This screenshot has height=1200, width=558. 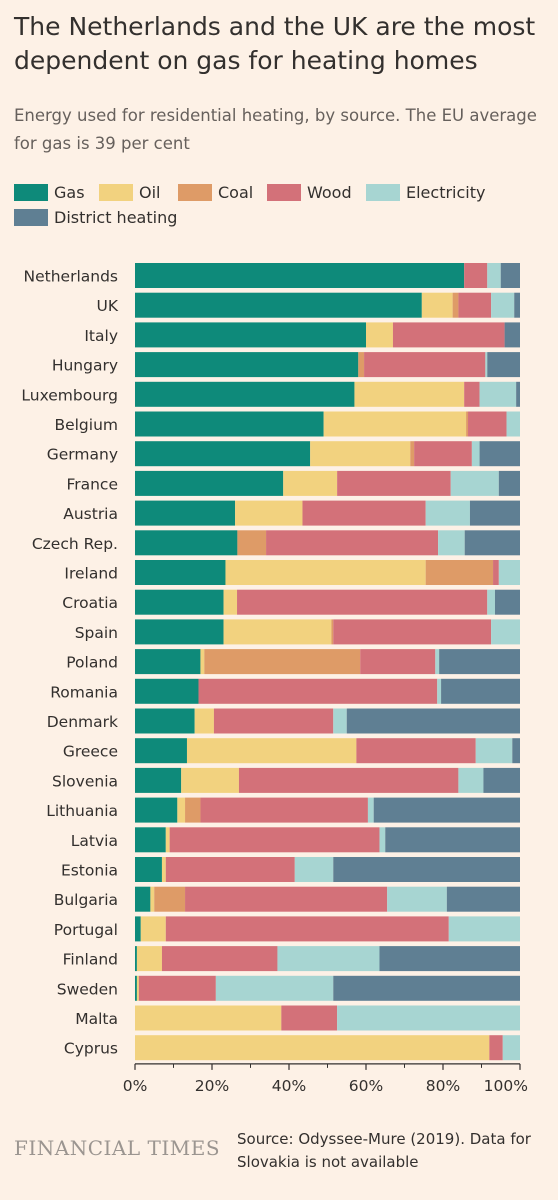 I want to click on bar-poland-district-heating, so click(x=479, y=662).